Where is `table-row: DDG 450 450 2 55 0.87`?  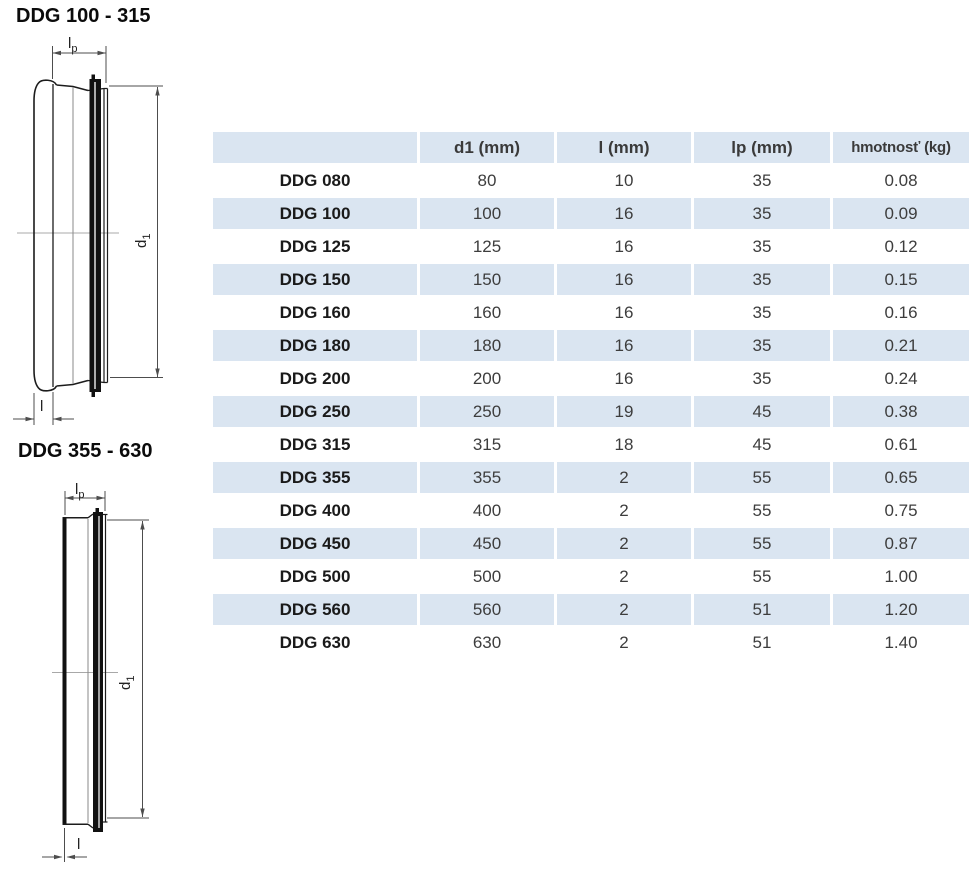
table-row: DDG 450 450 2 55 0.87 is located at coordinates (591, 543).